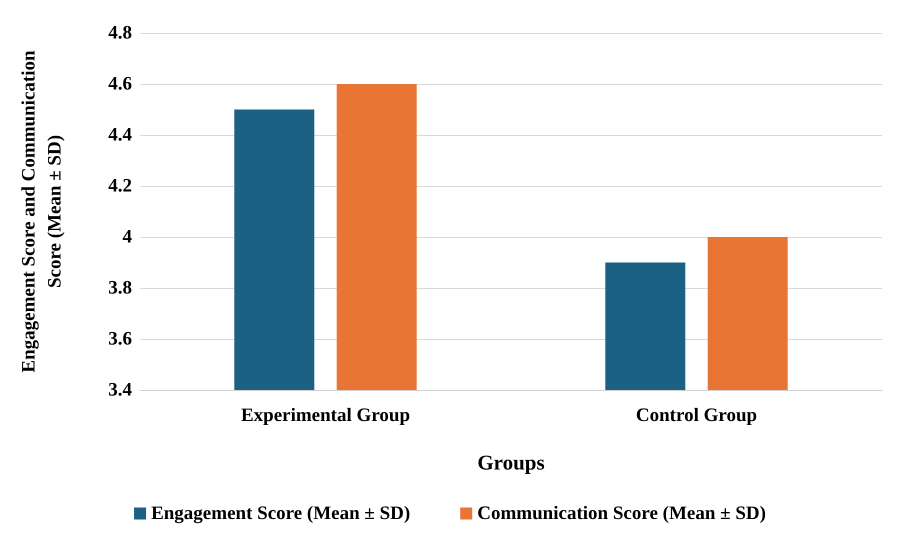  What do you see at coordinates (697, 415) in the screenshot?
I see `x-tick-label: Control Group` at bounding box center [697, 415].